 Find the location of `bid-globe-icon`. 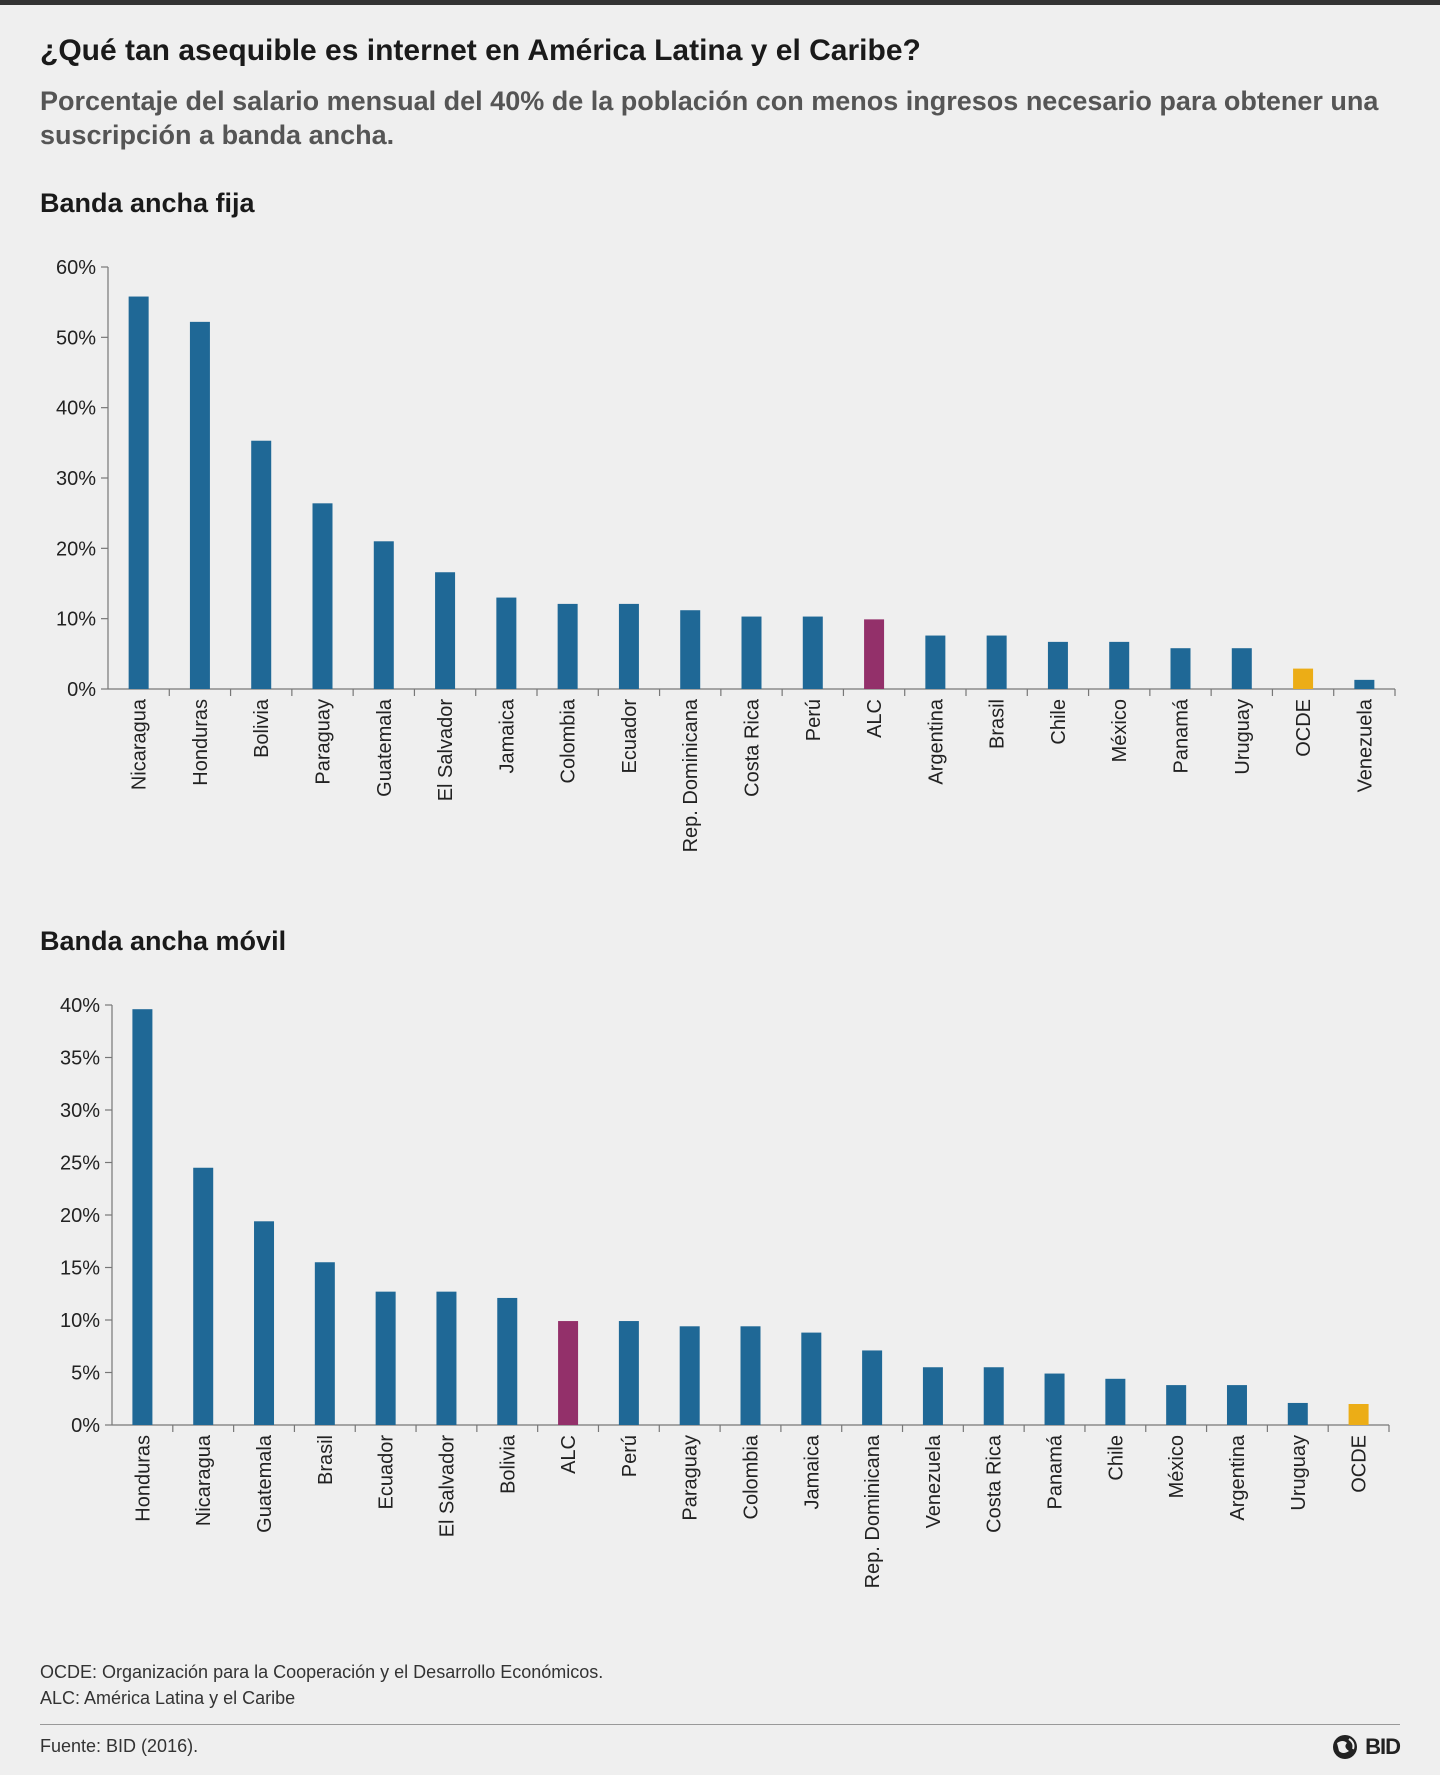

bid-globe-icon is located at coordinates (1345, 1747).